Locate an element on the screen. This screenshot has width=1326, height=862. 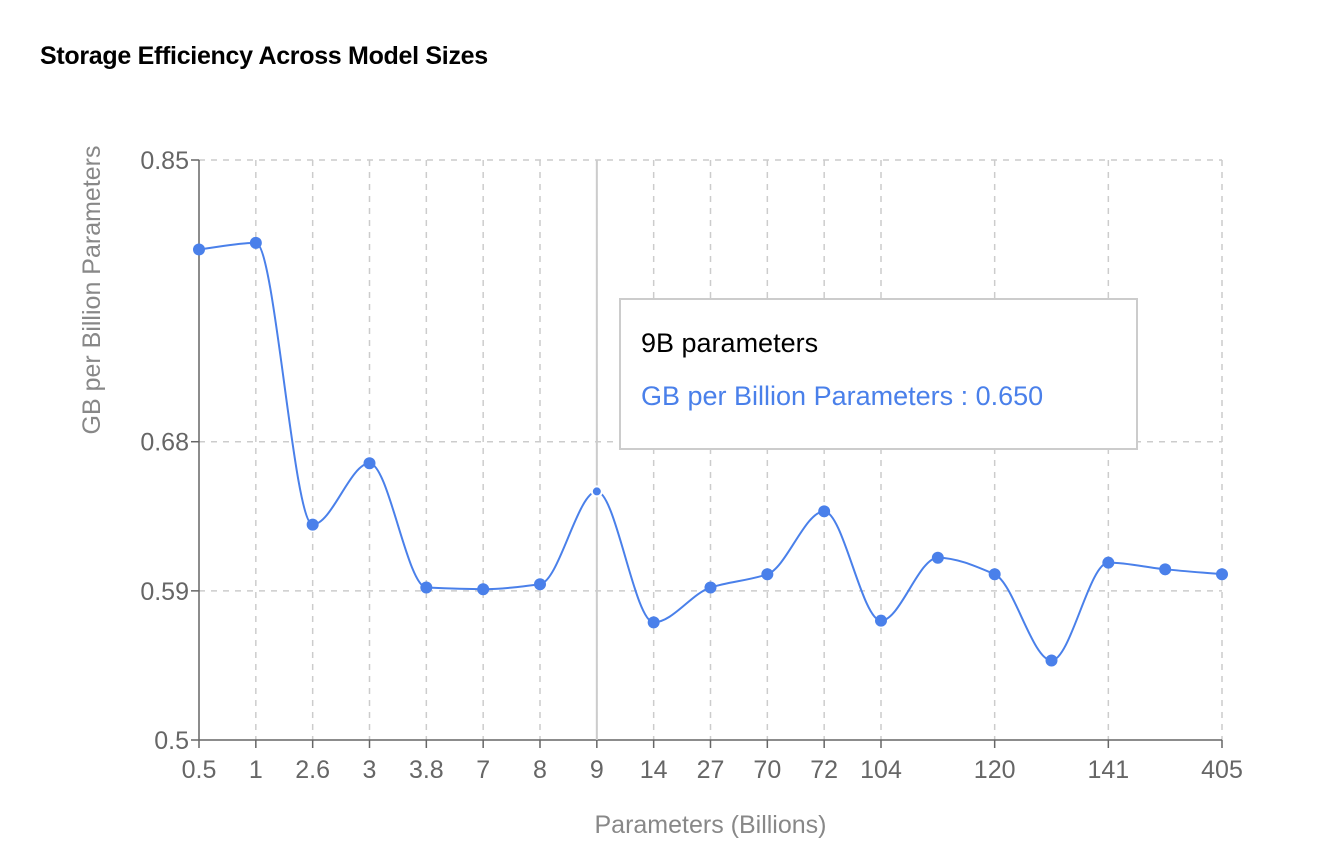
x-tick-label: 9 is located at coordinates (597, 770).